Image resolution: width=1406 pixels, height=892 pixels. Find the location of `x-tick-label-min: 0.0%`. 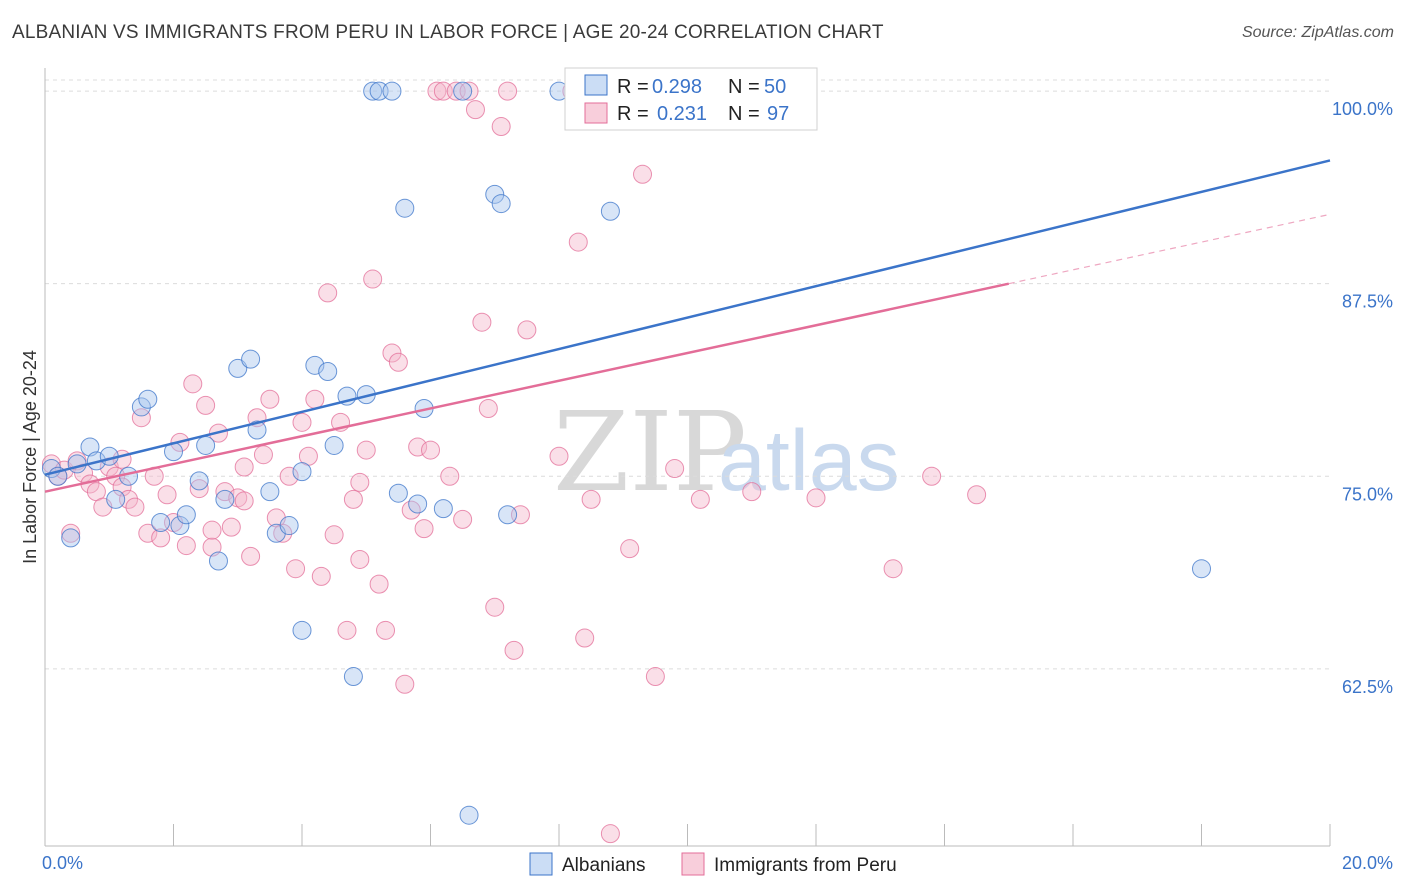

x-tick-label-min: 0.0% is located at coordinates (62, 863).